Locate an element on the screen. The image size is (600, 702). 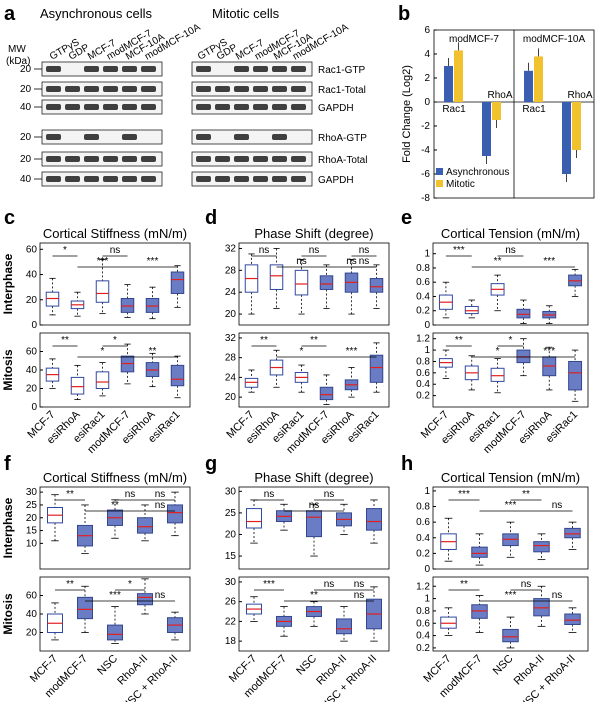
y-axis-label: Fold Change (Log2) is located at coordinates (407, 114).